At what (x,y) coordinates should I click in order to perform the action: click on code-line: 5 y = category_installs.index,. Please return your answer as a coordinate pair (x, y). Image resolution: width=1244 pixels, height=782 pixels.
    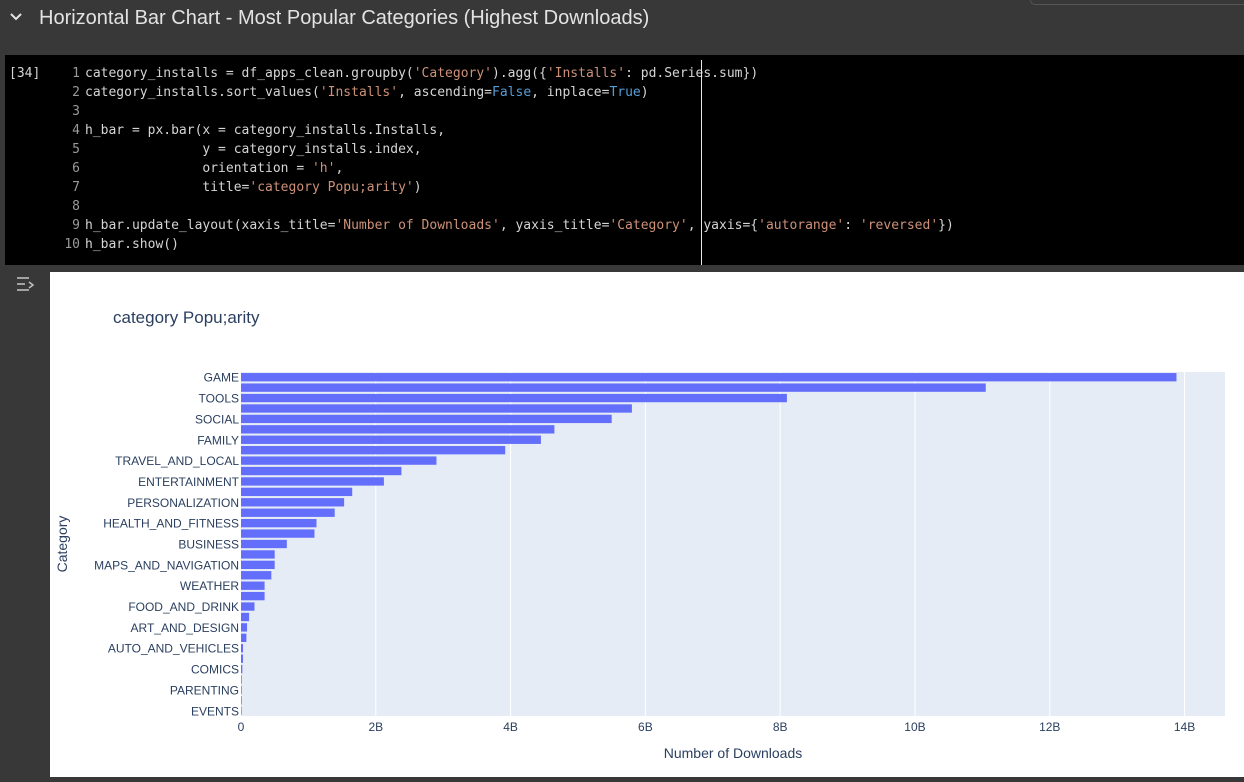
    Looking at the image, I should click on (508, 149).